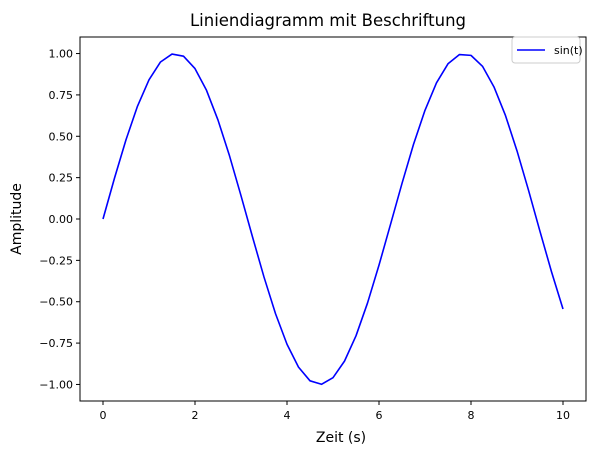 The width and height of the screenshot is (610, 454). I want to click on y-tick-label: 0.25, so click(61, 178).